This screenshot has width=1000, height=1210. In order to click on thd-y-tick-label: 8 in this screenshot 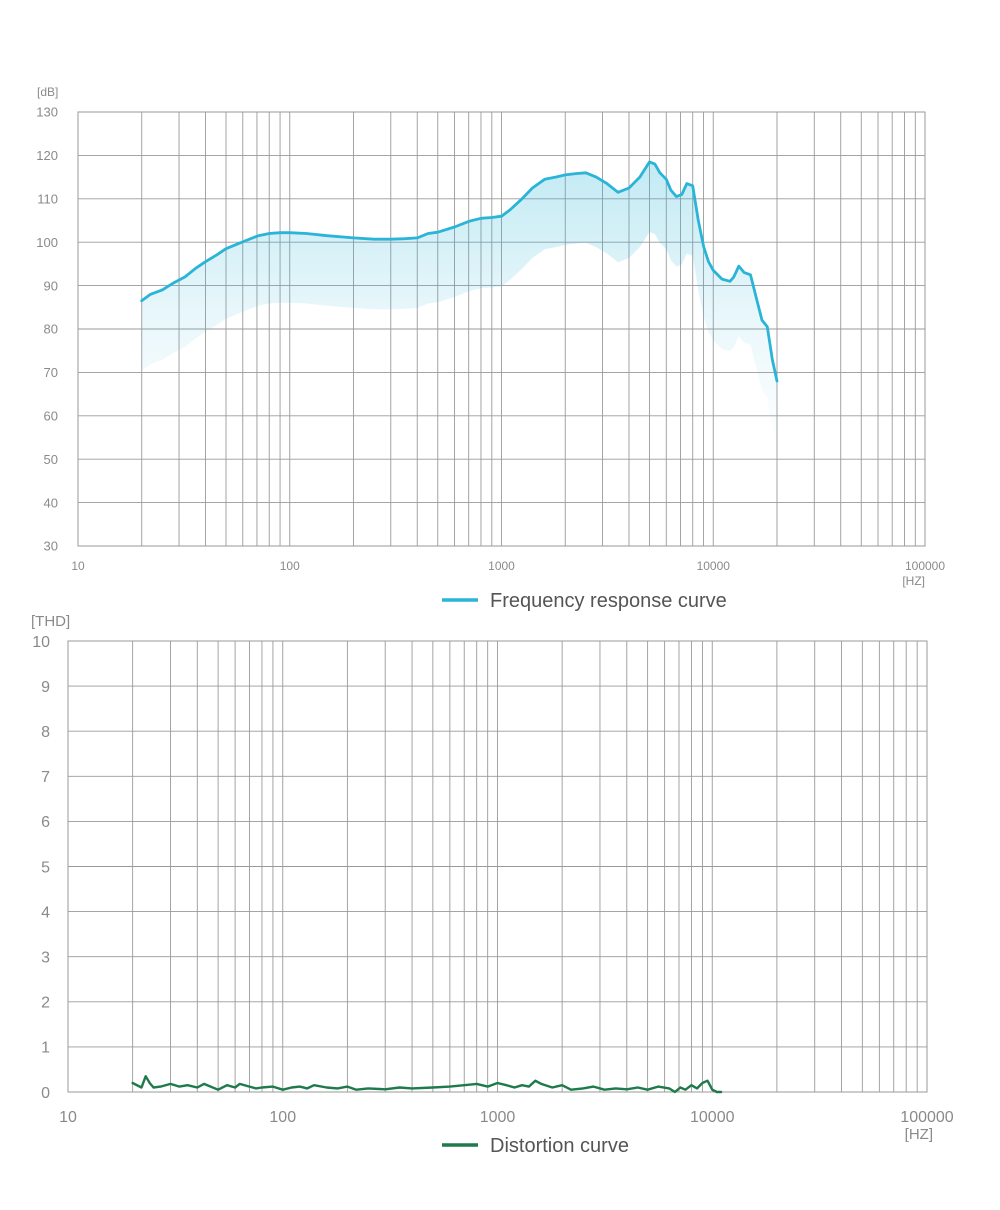, I will do `click(45, 732)`.